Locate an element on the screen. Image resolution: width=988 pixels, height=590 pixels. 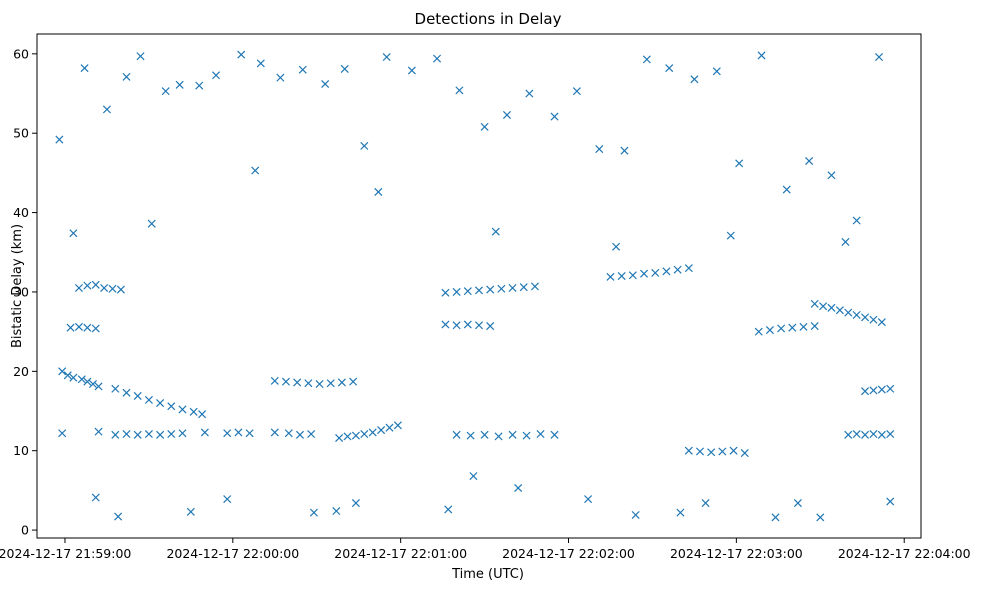
track-15-point is located at coordinates (865, 391).